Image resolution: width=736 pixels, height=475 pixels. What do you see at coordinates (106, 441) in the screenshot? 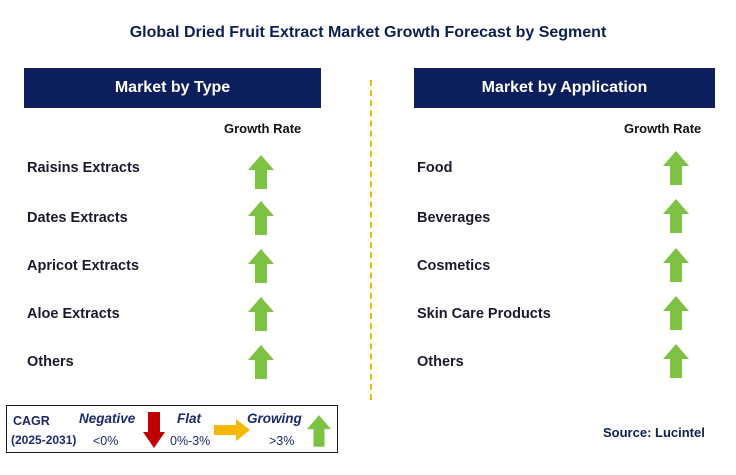
I see `legend-negative-range: <0%` at bounding box center [106, 441].